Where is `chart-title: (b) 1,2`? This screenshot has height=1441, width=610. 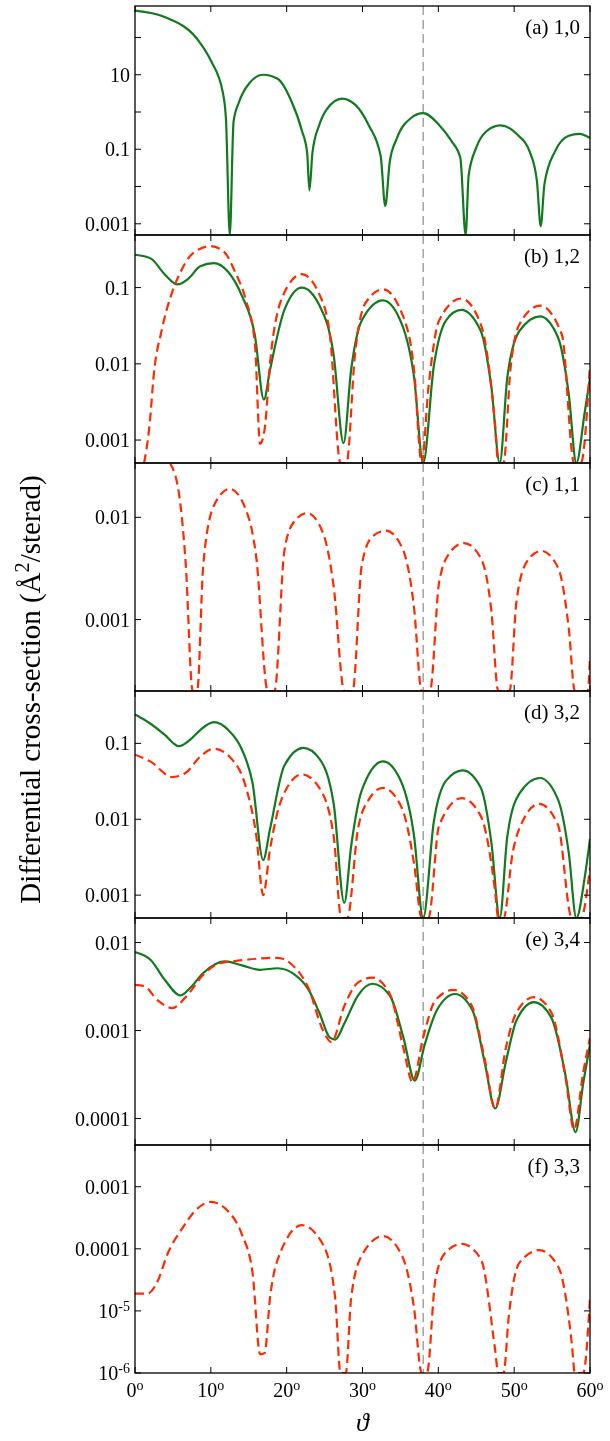 chart-title: (b) 1,2 is located at coordinates (552, 256).